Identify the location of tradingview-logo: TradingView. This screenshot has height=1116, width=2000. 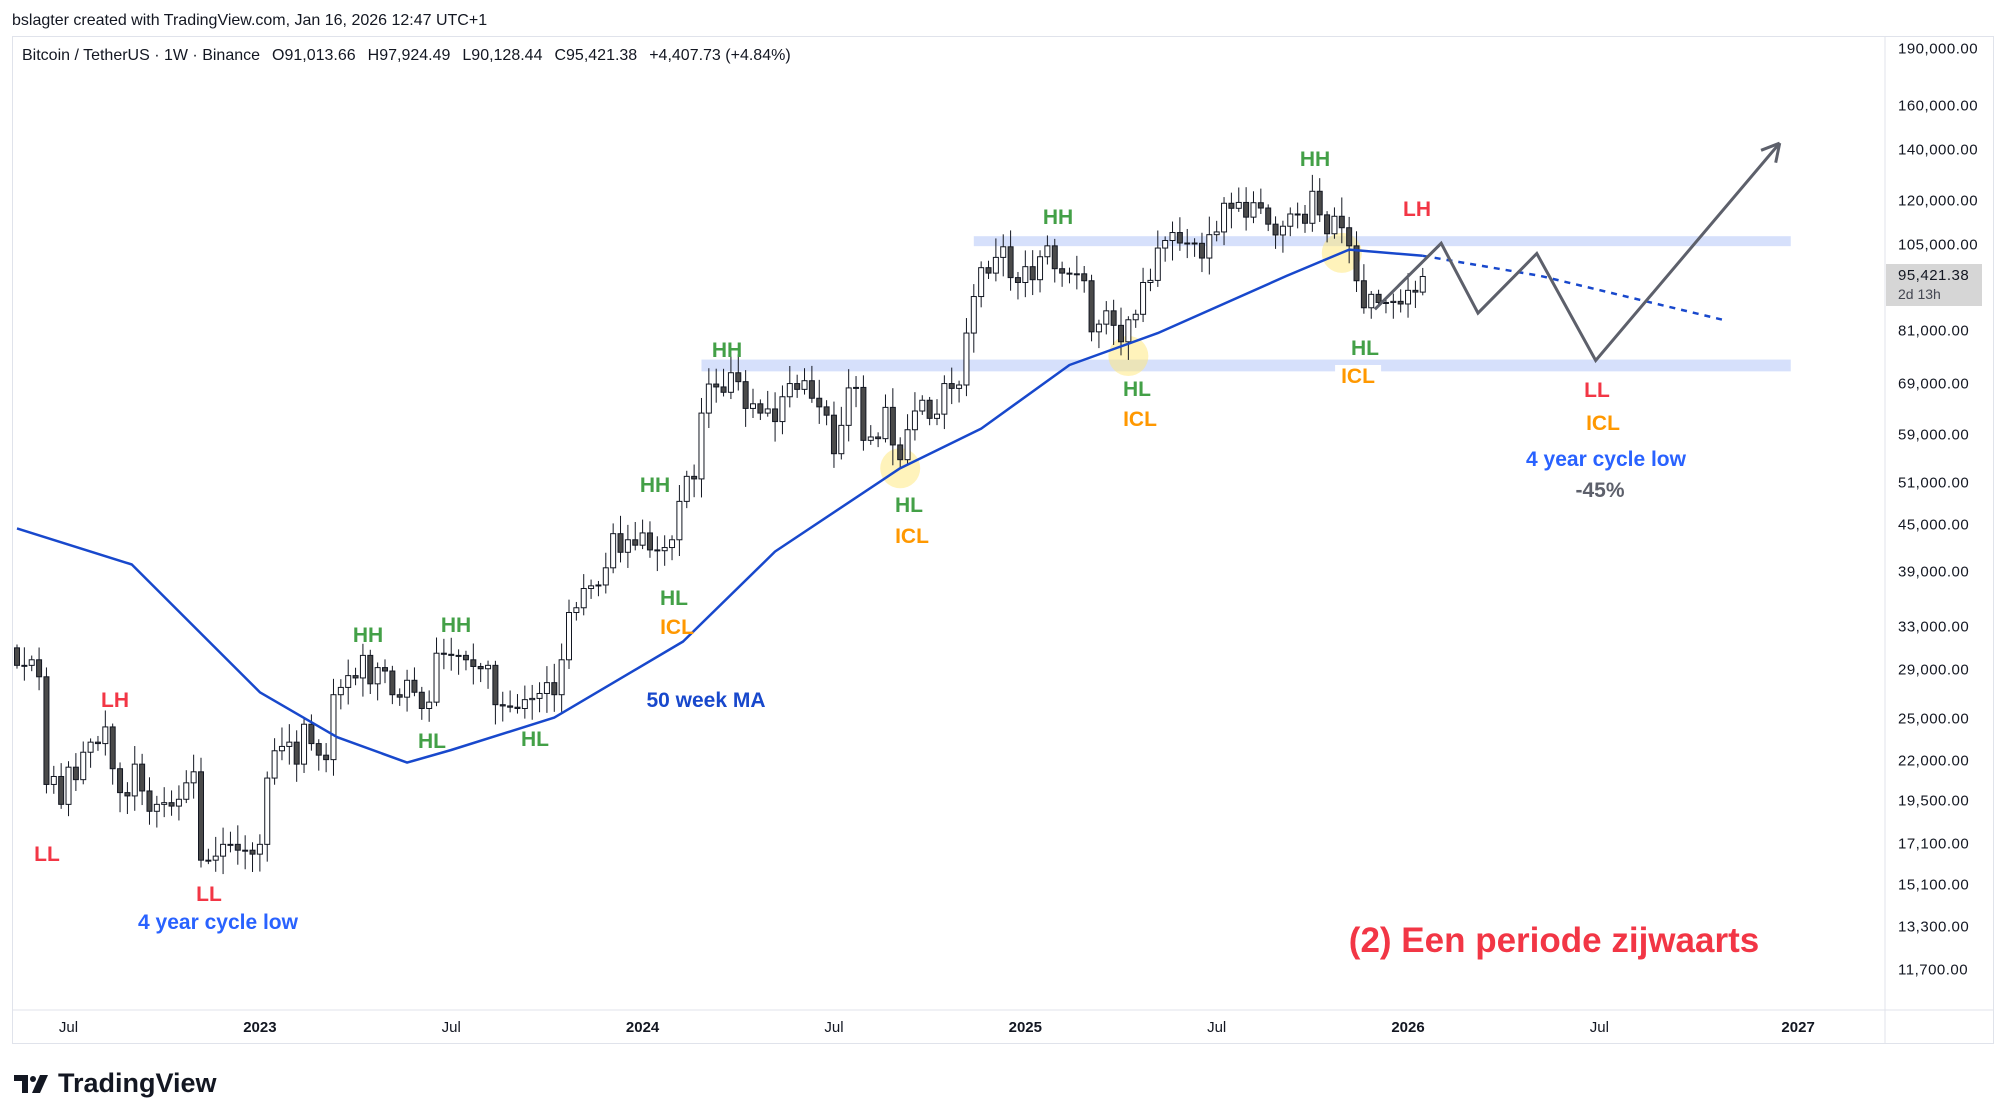
(115, 1083).